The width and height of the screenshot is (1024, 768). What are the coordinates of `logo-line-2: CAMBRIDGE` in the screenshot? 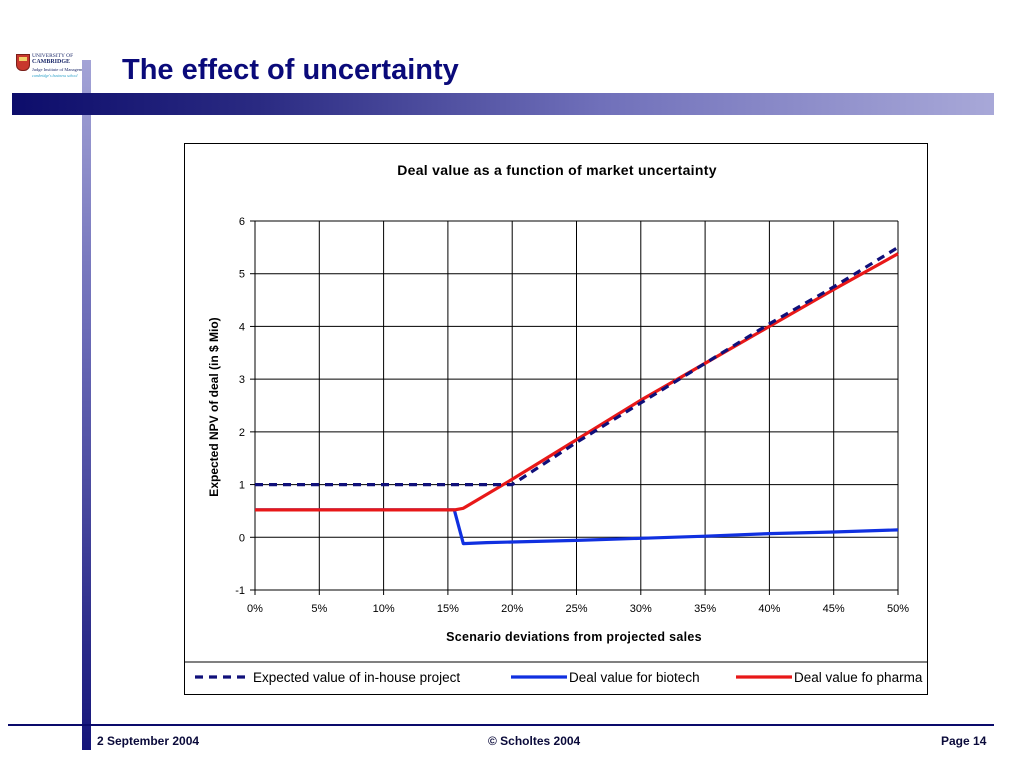 It's located at (51, 62).